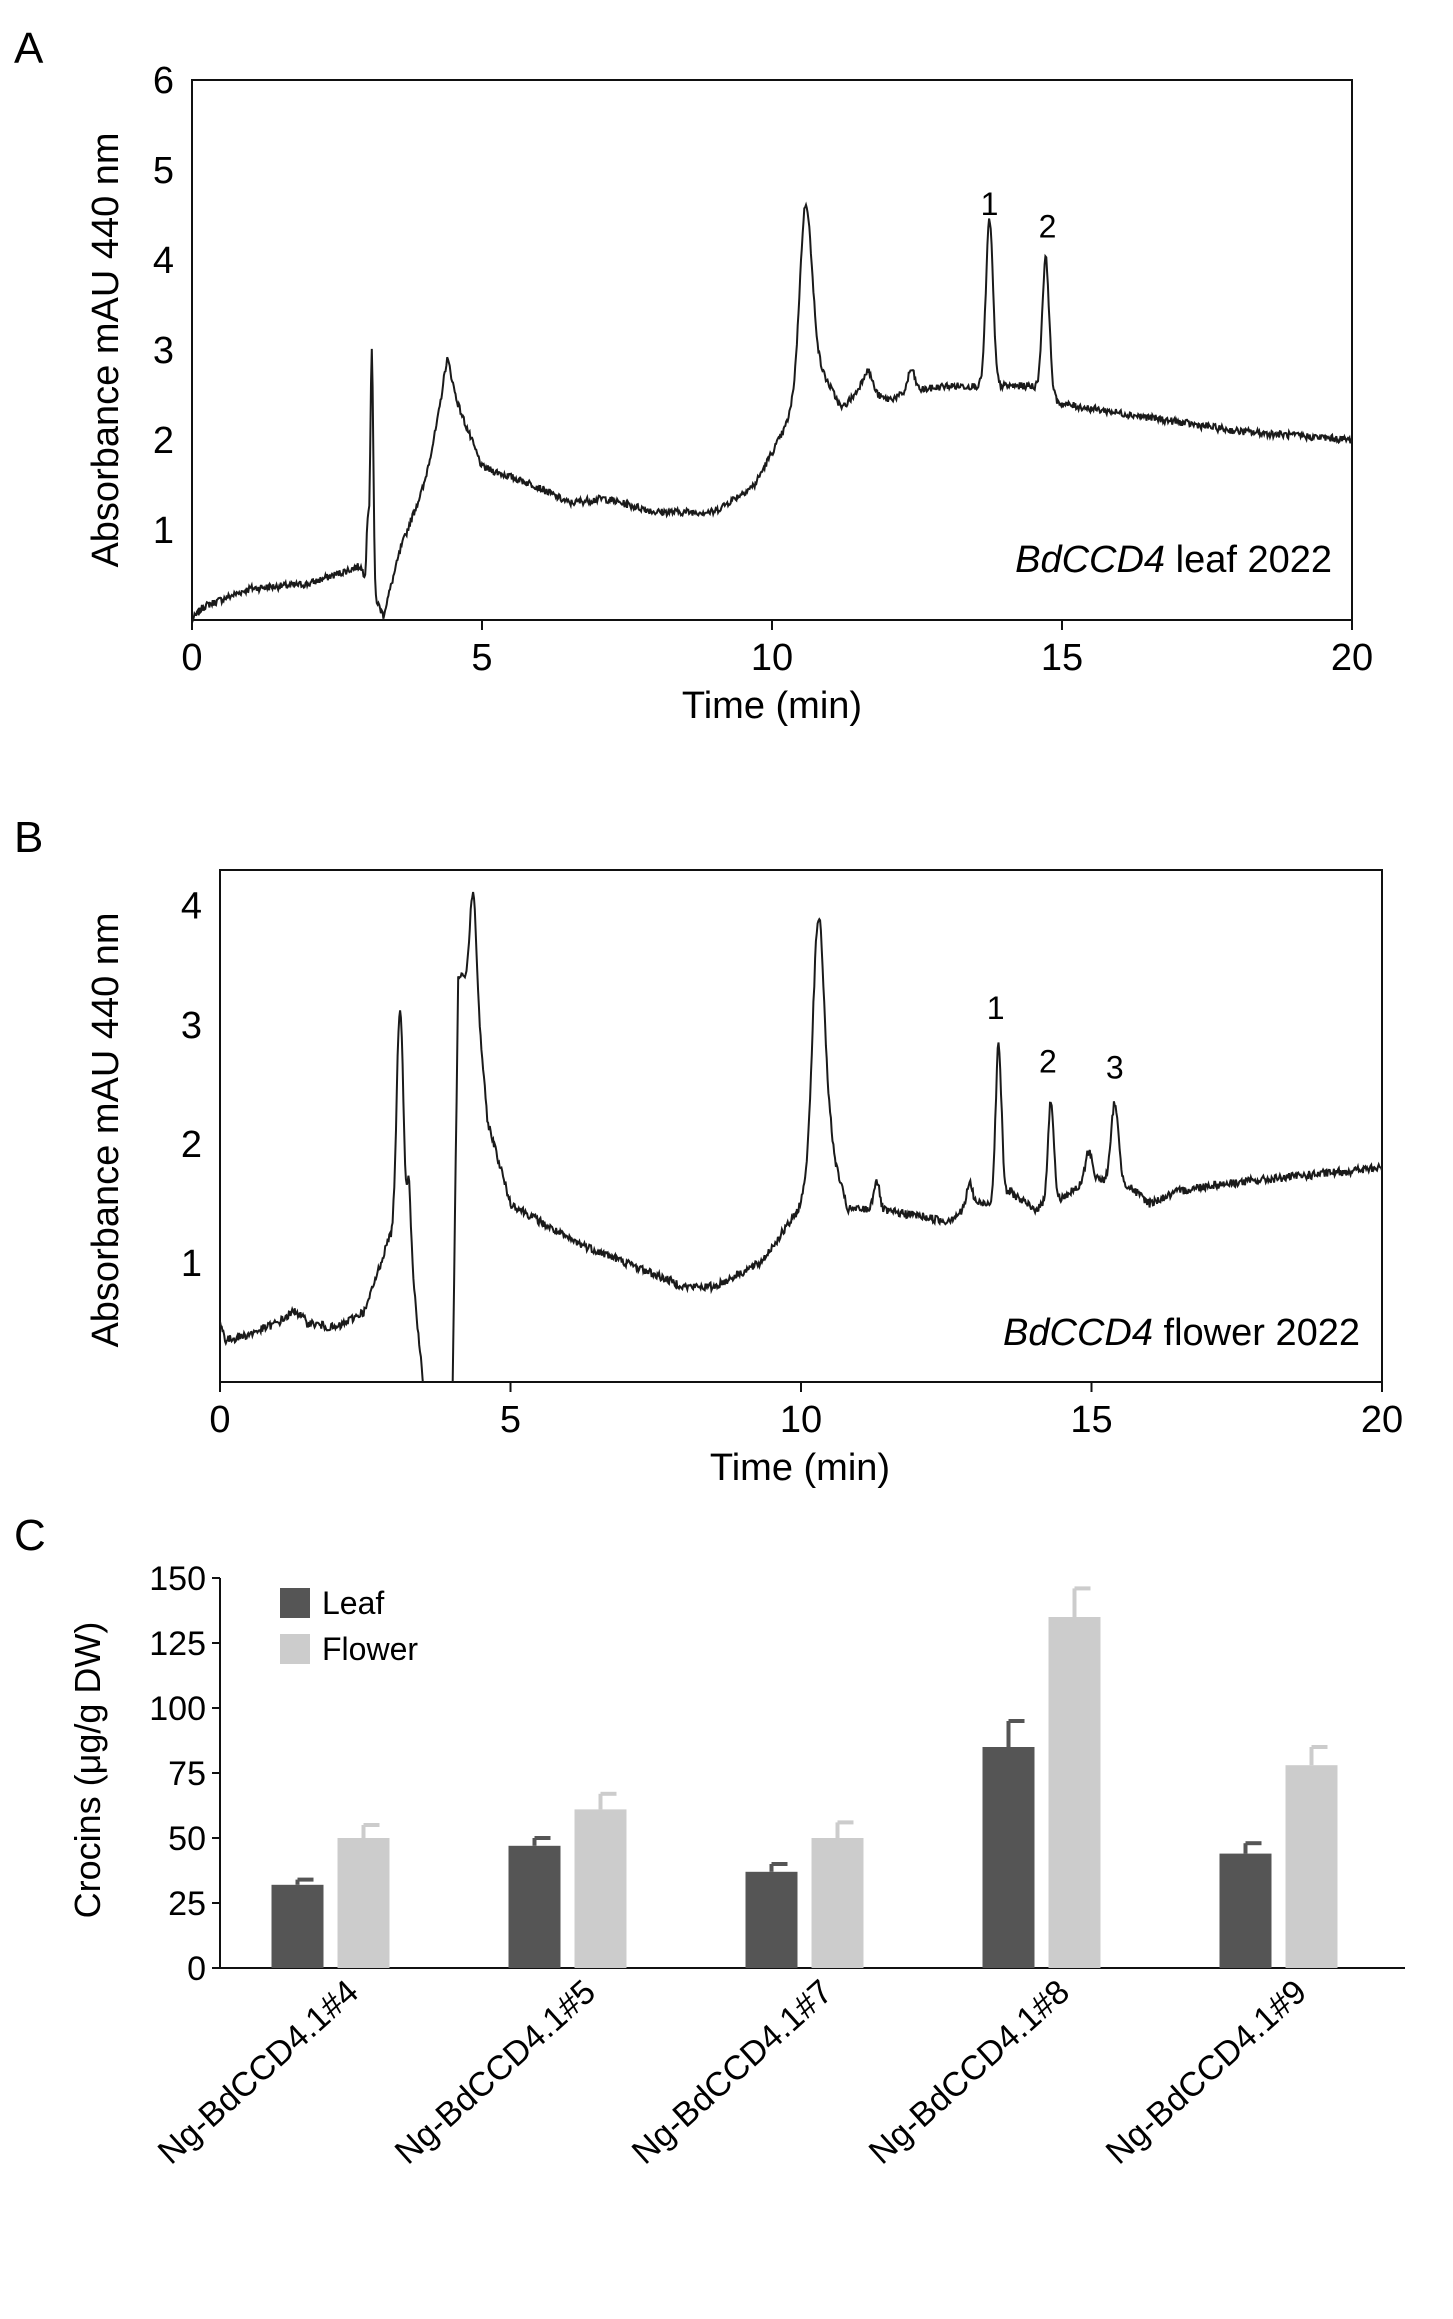 This screenshot has width=1453, height=2319. I want to click on panel-b-annotation-gene: BdCCD4, so click(1078, 1333).